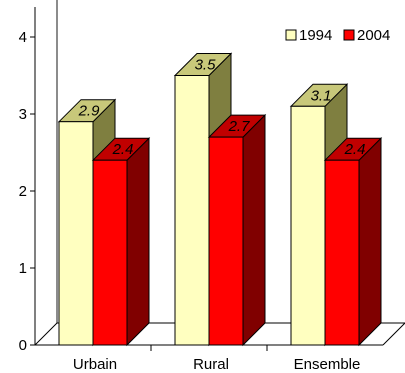 Image resolution: width=405 pixels, height=373 pixels. I want to click on data-label: 2.7, so click(239, 126).